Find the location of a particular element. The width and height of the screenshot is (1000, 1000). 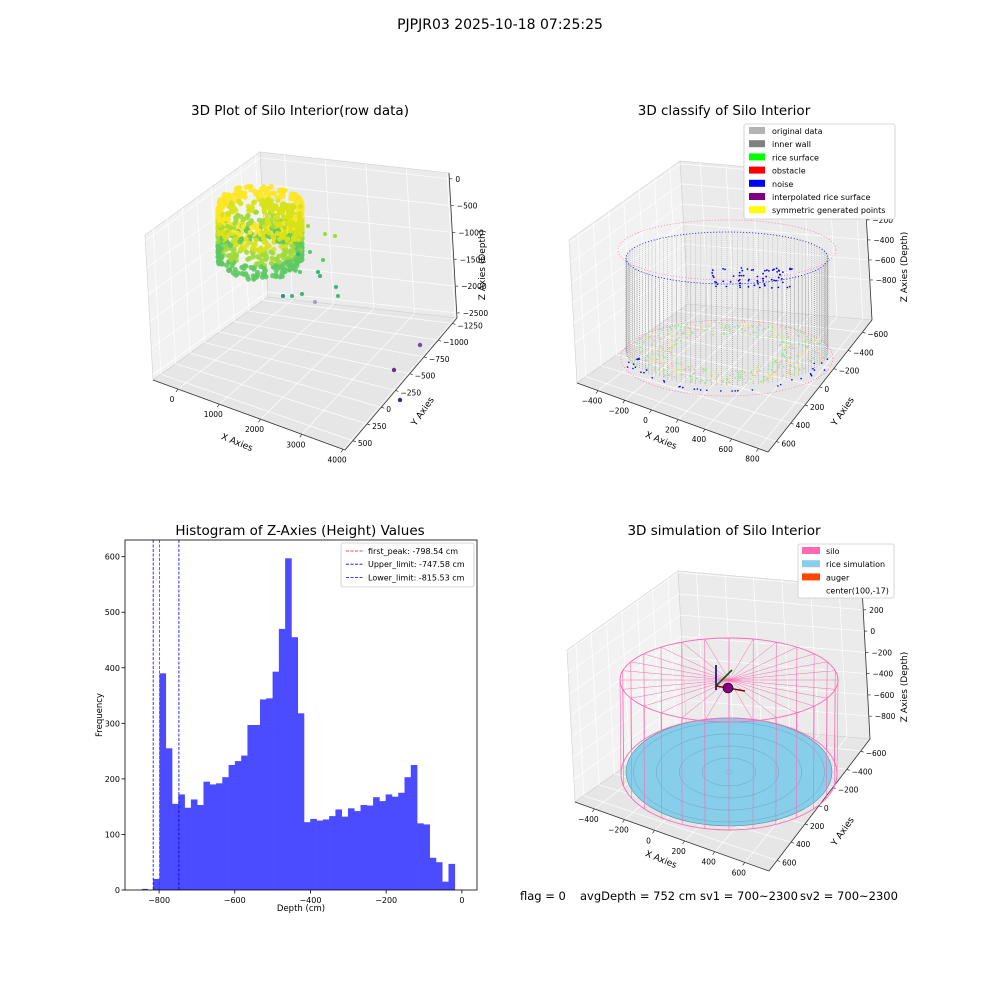

y-tick-label: 600 is located at coordinates (788, 443).